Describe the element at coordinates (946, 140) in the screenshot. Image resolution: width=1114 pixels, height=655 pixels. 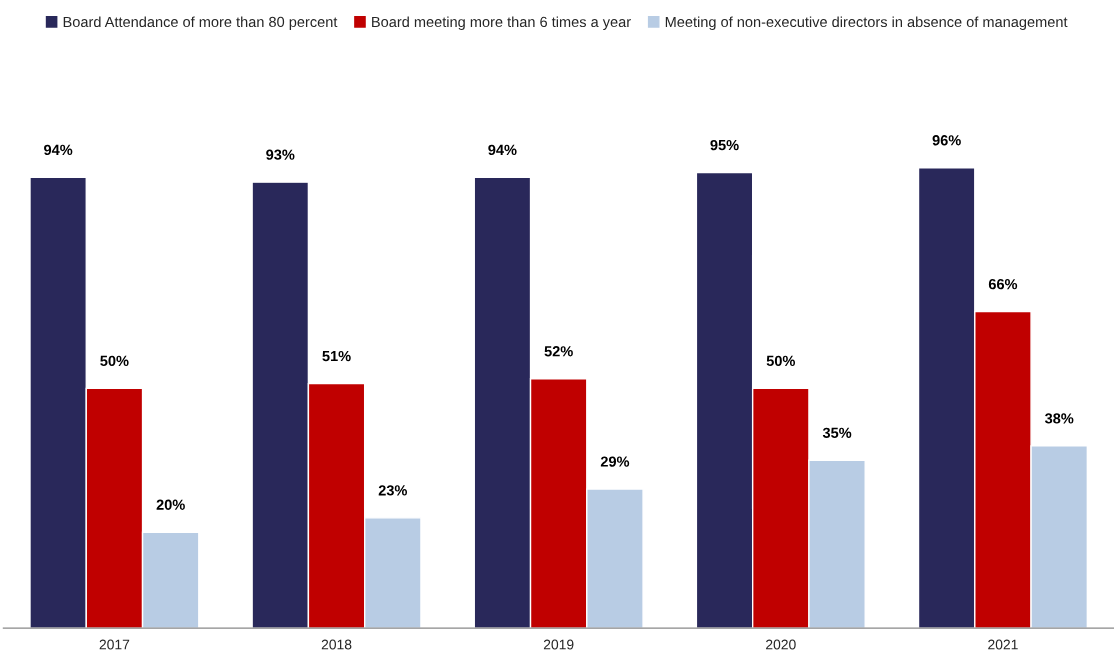
I see `data-label: 96%` at that location.